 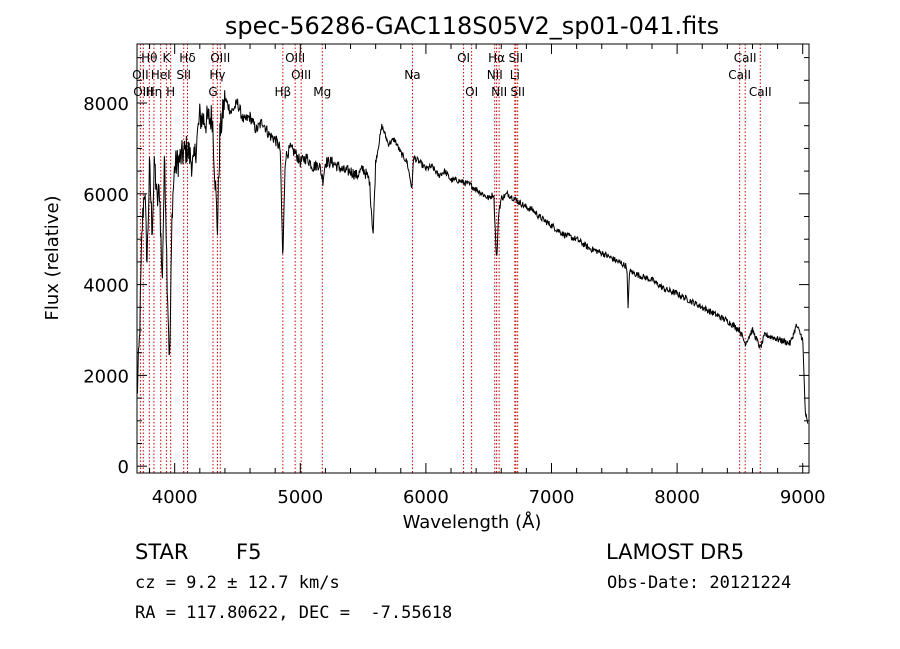 I want to click on line-marker-label-13: OIII, so click(x=295, y=58).